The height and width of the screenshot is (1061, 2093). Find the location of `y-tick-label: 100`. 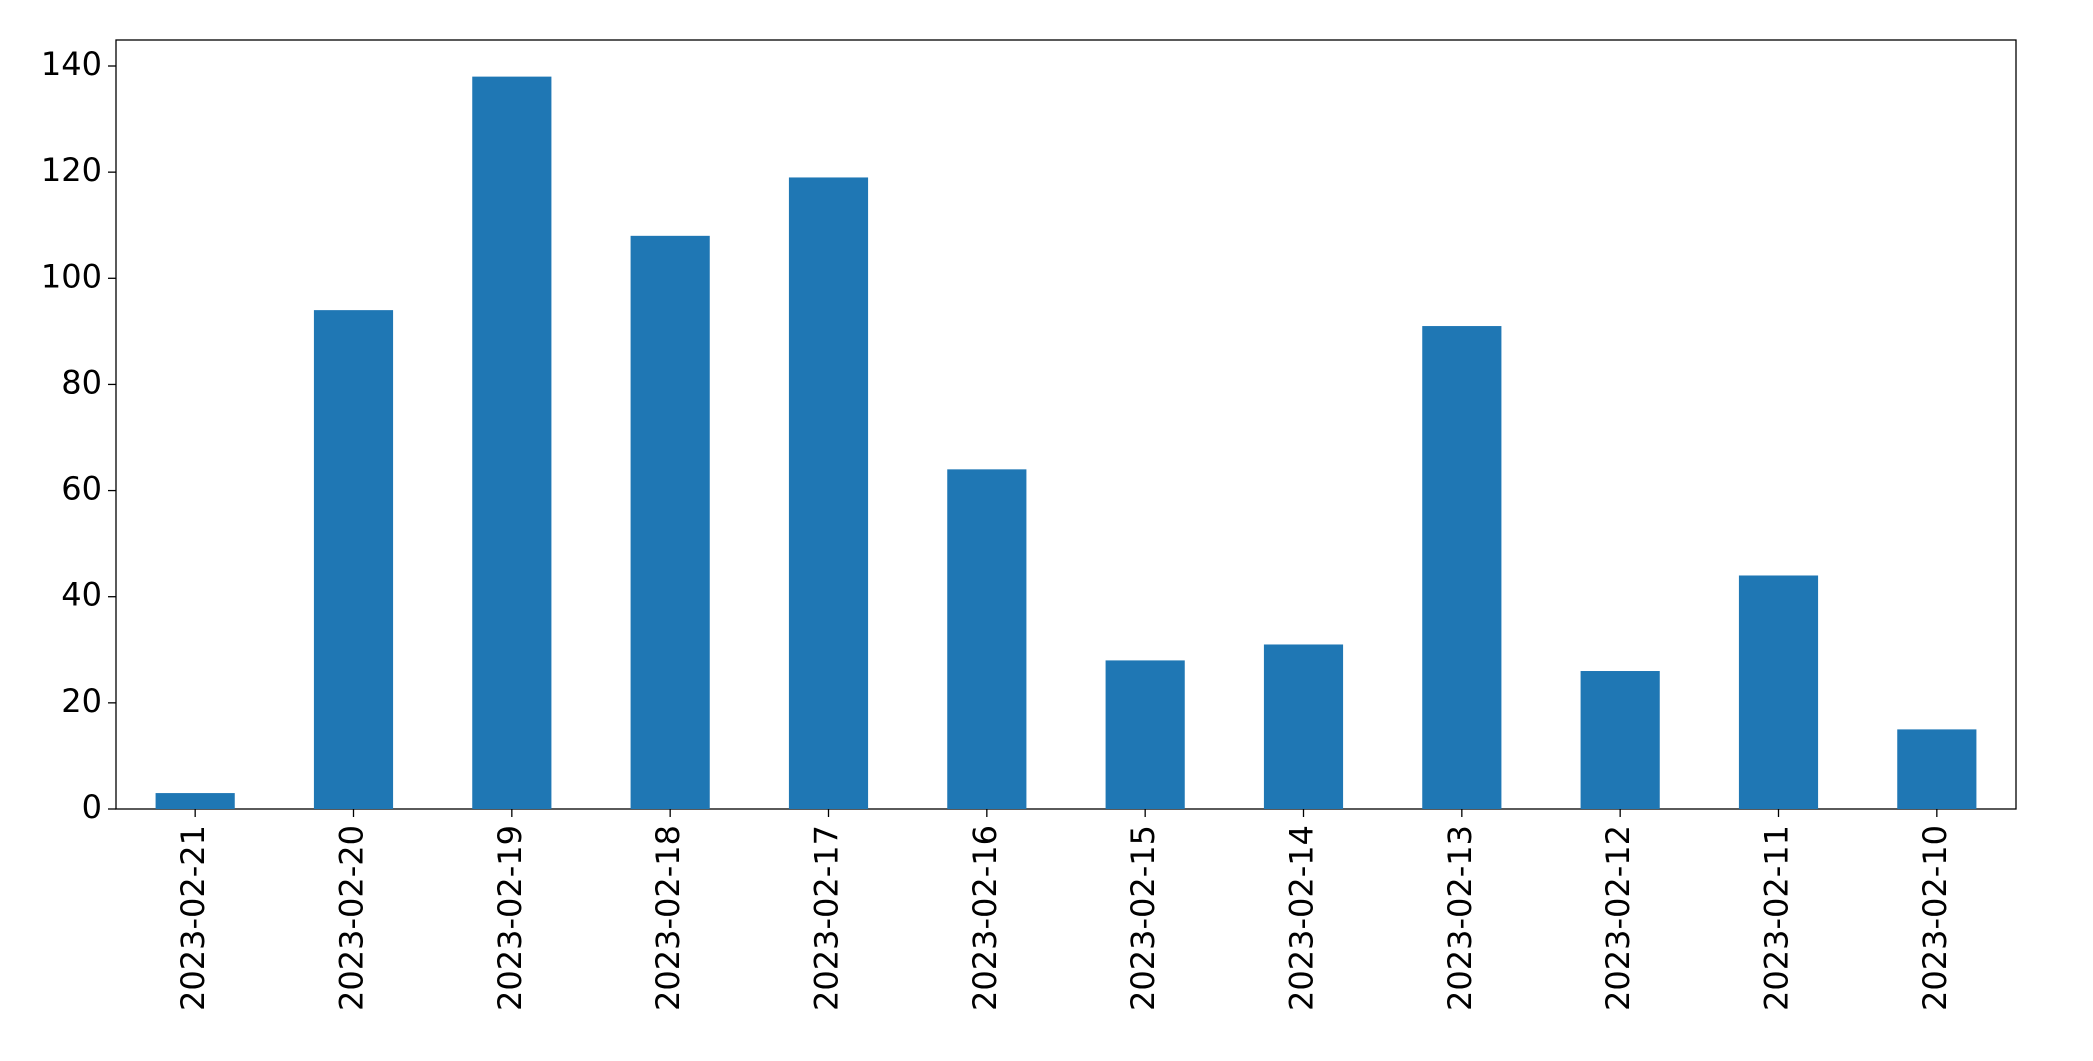

y-tick-label: 100 is located at coordinates (71, 276).